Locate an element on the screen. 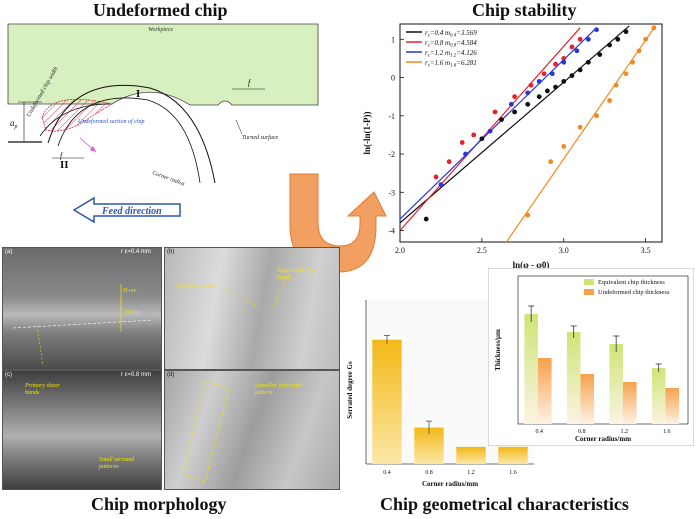  sem-anno-primary: Primary shear bands is located at coordinates (42, 389).